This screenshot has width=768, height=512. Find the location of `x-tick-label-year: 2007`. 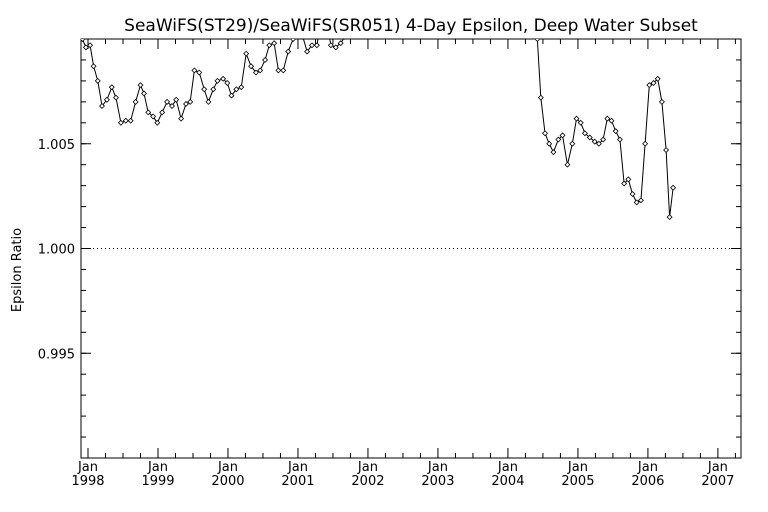

x-tick-label-year: 2007 is located at coordinates (717, 481).